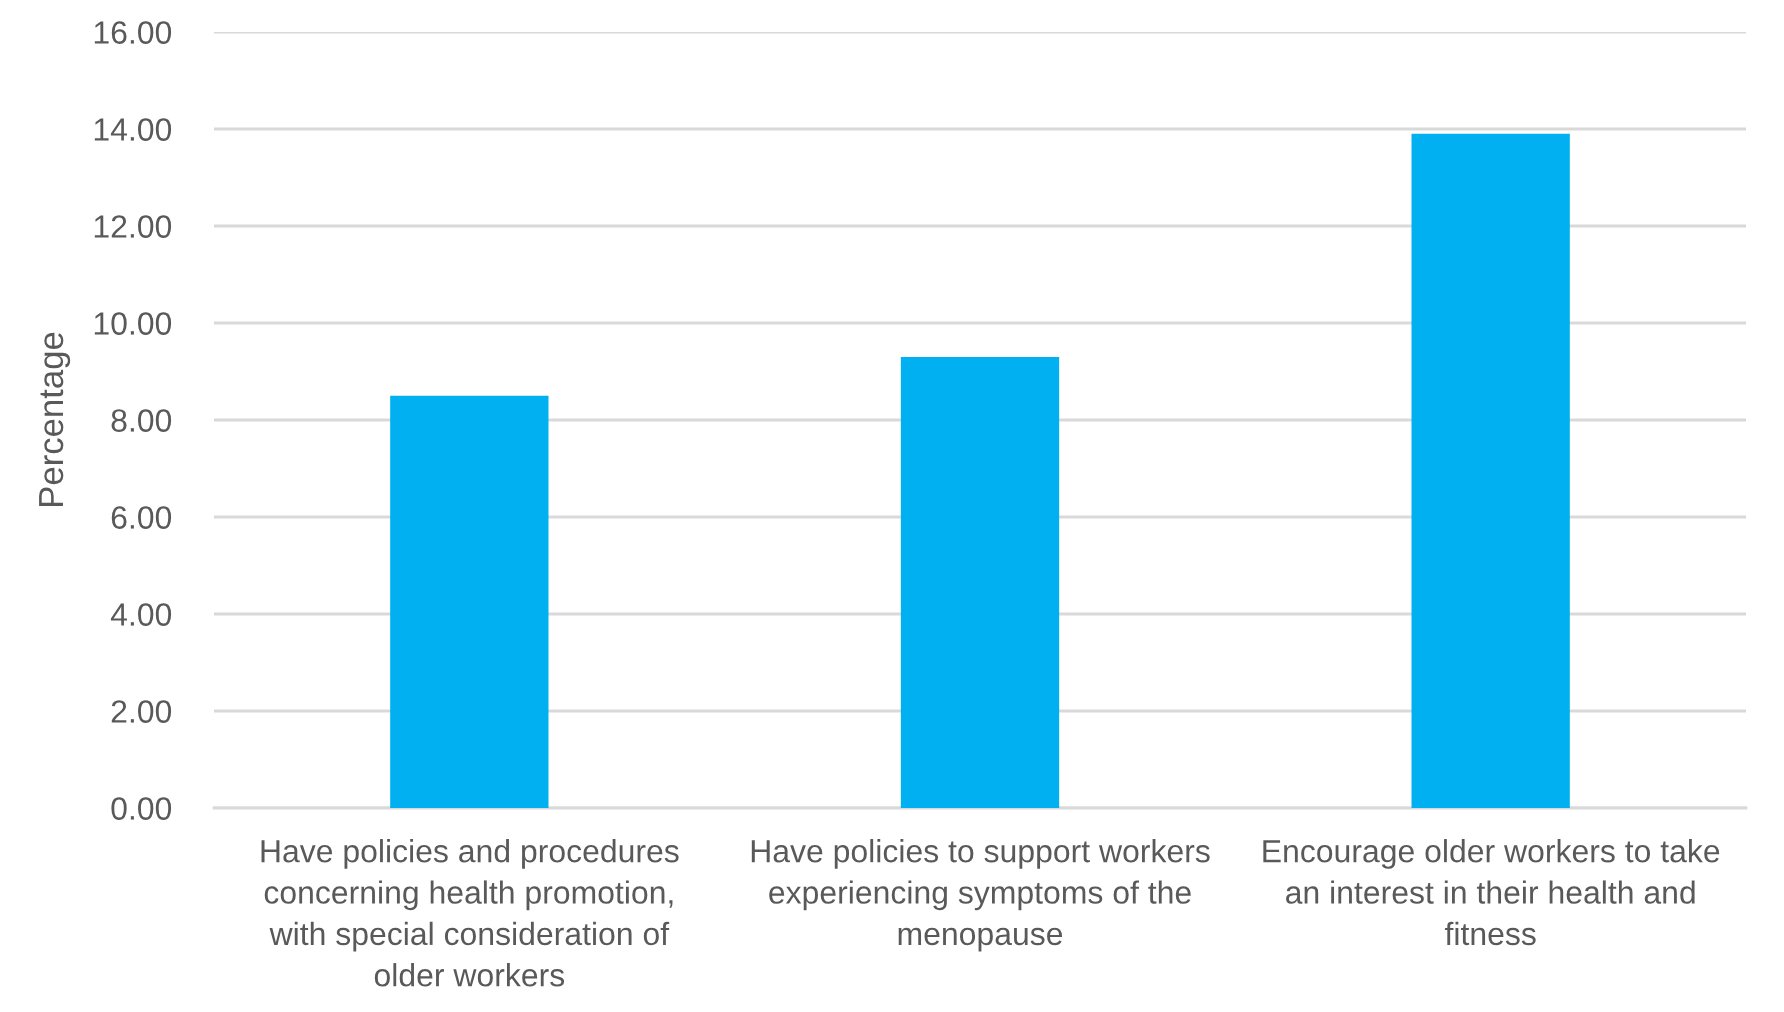  Describe the element at coordinates (141, 517) in the screenshot. I see `y-tick-label: 6.00` at that location.